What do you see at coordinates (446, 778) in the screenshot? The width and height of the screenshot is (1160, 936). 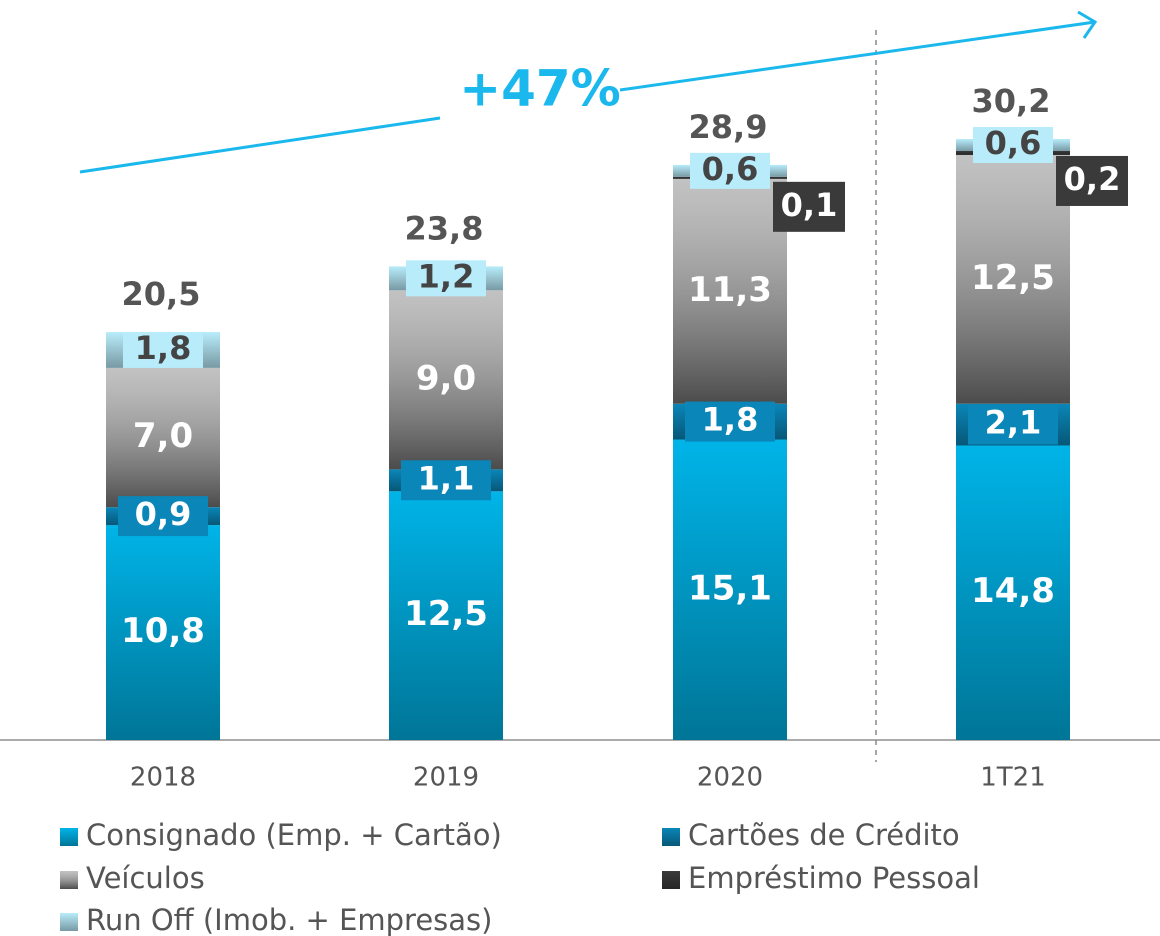 I see `x-tick-label: 2019` at bounding box center [446, 778].